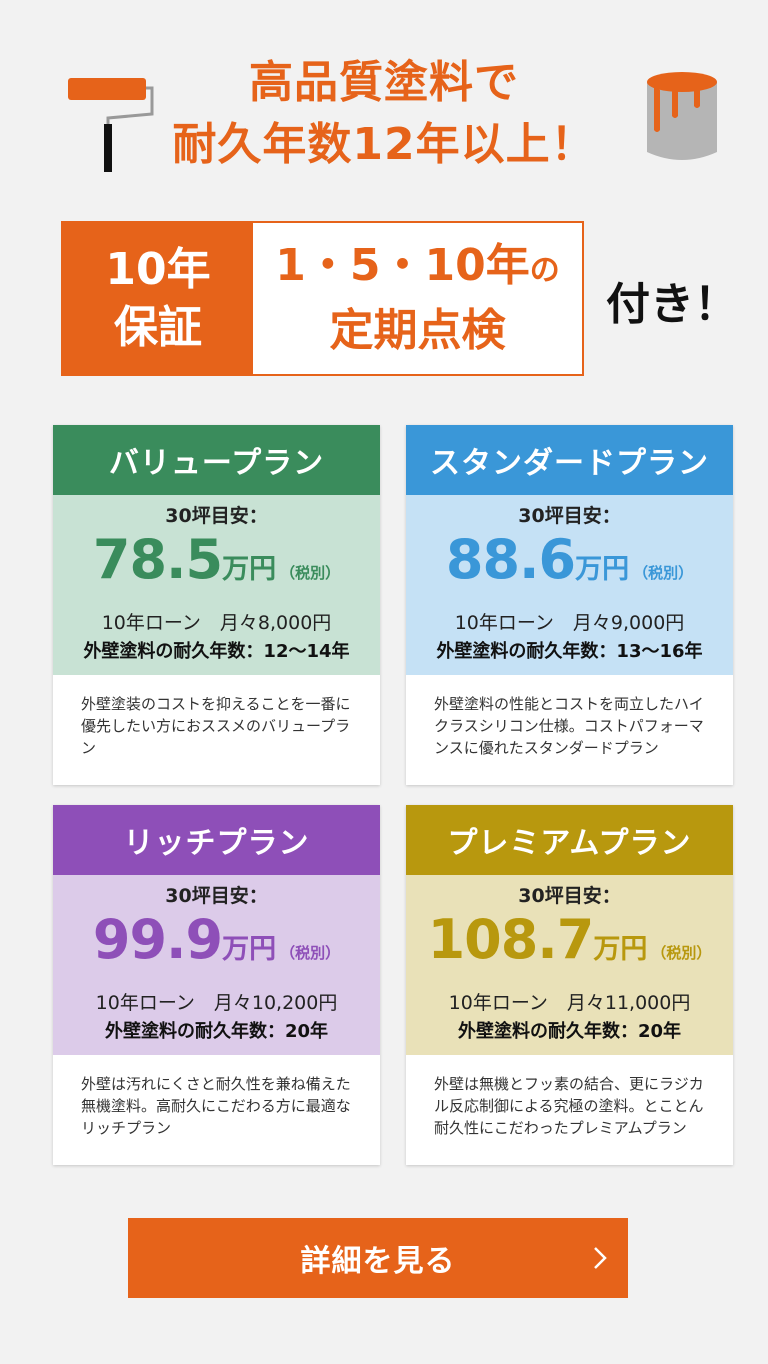 Image resolution: width=768 pixels, height=1364 pixels. Describe the element at coordinates (600, 1258) in the screenshot. I see `chevron-right-icon` at that location.